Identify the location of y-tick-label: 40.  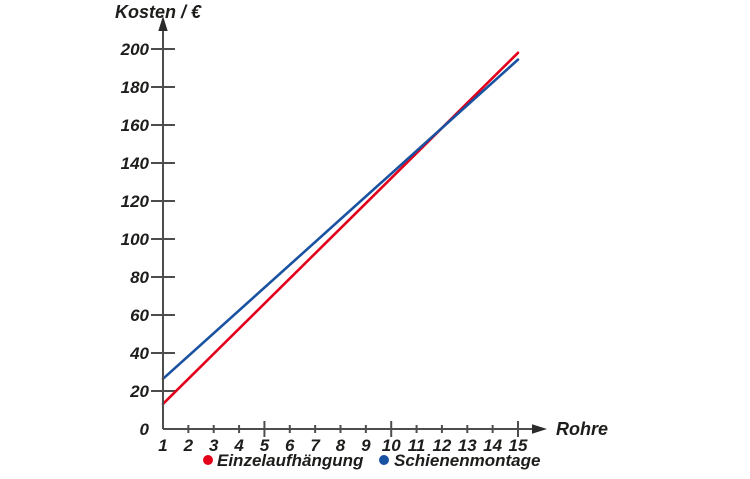
(139, 353).